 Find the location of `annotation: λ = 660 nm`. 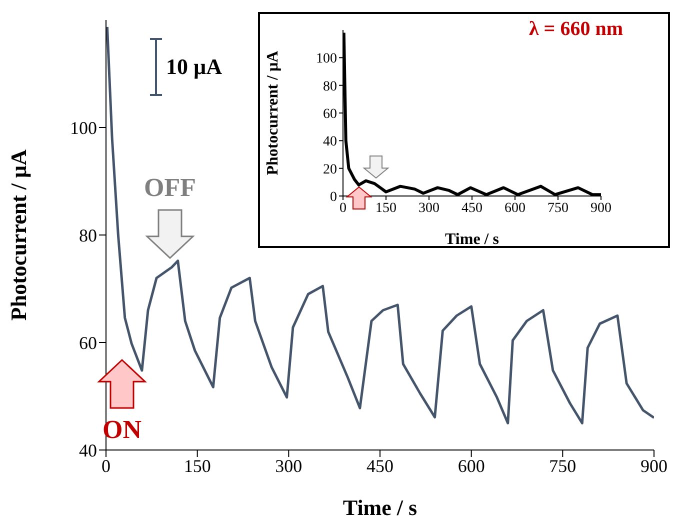

annotation: λ = 660 nm is located at coordinates (575, 29).